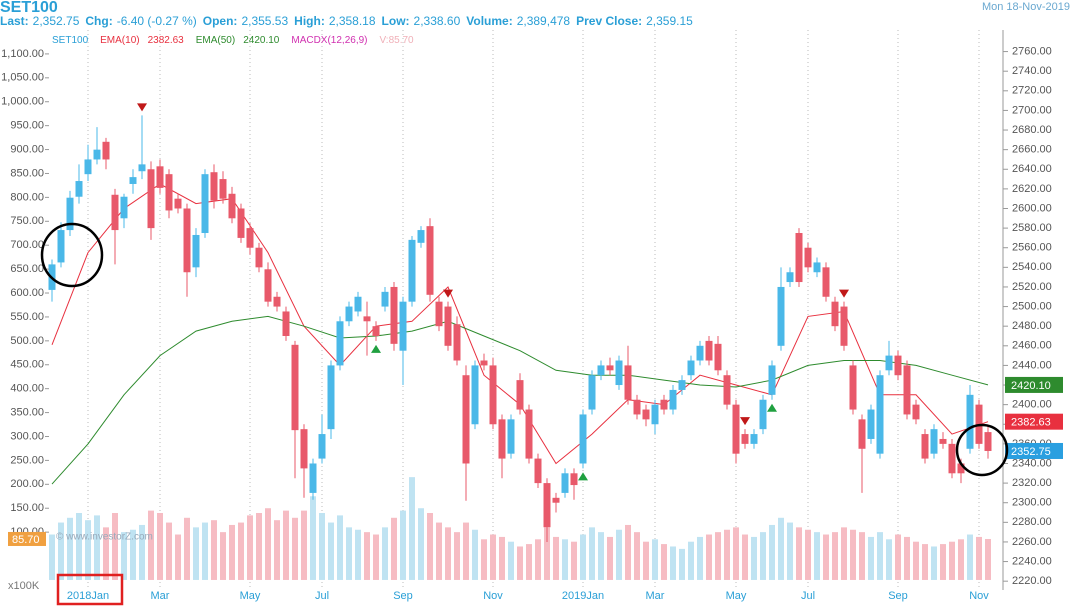  What do you see at coordinates (22, 102) in the screenshot?
I see `y-tick-label: 1,000.00` at bounding box center [22, 102].